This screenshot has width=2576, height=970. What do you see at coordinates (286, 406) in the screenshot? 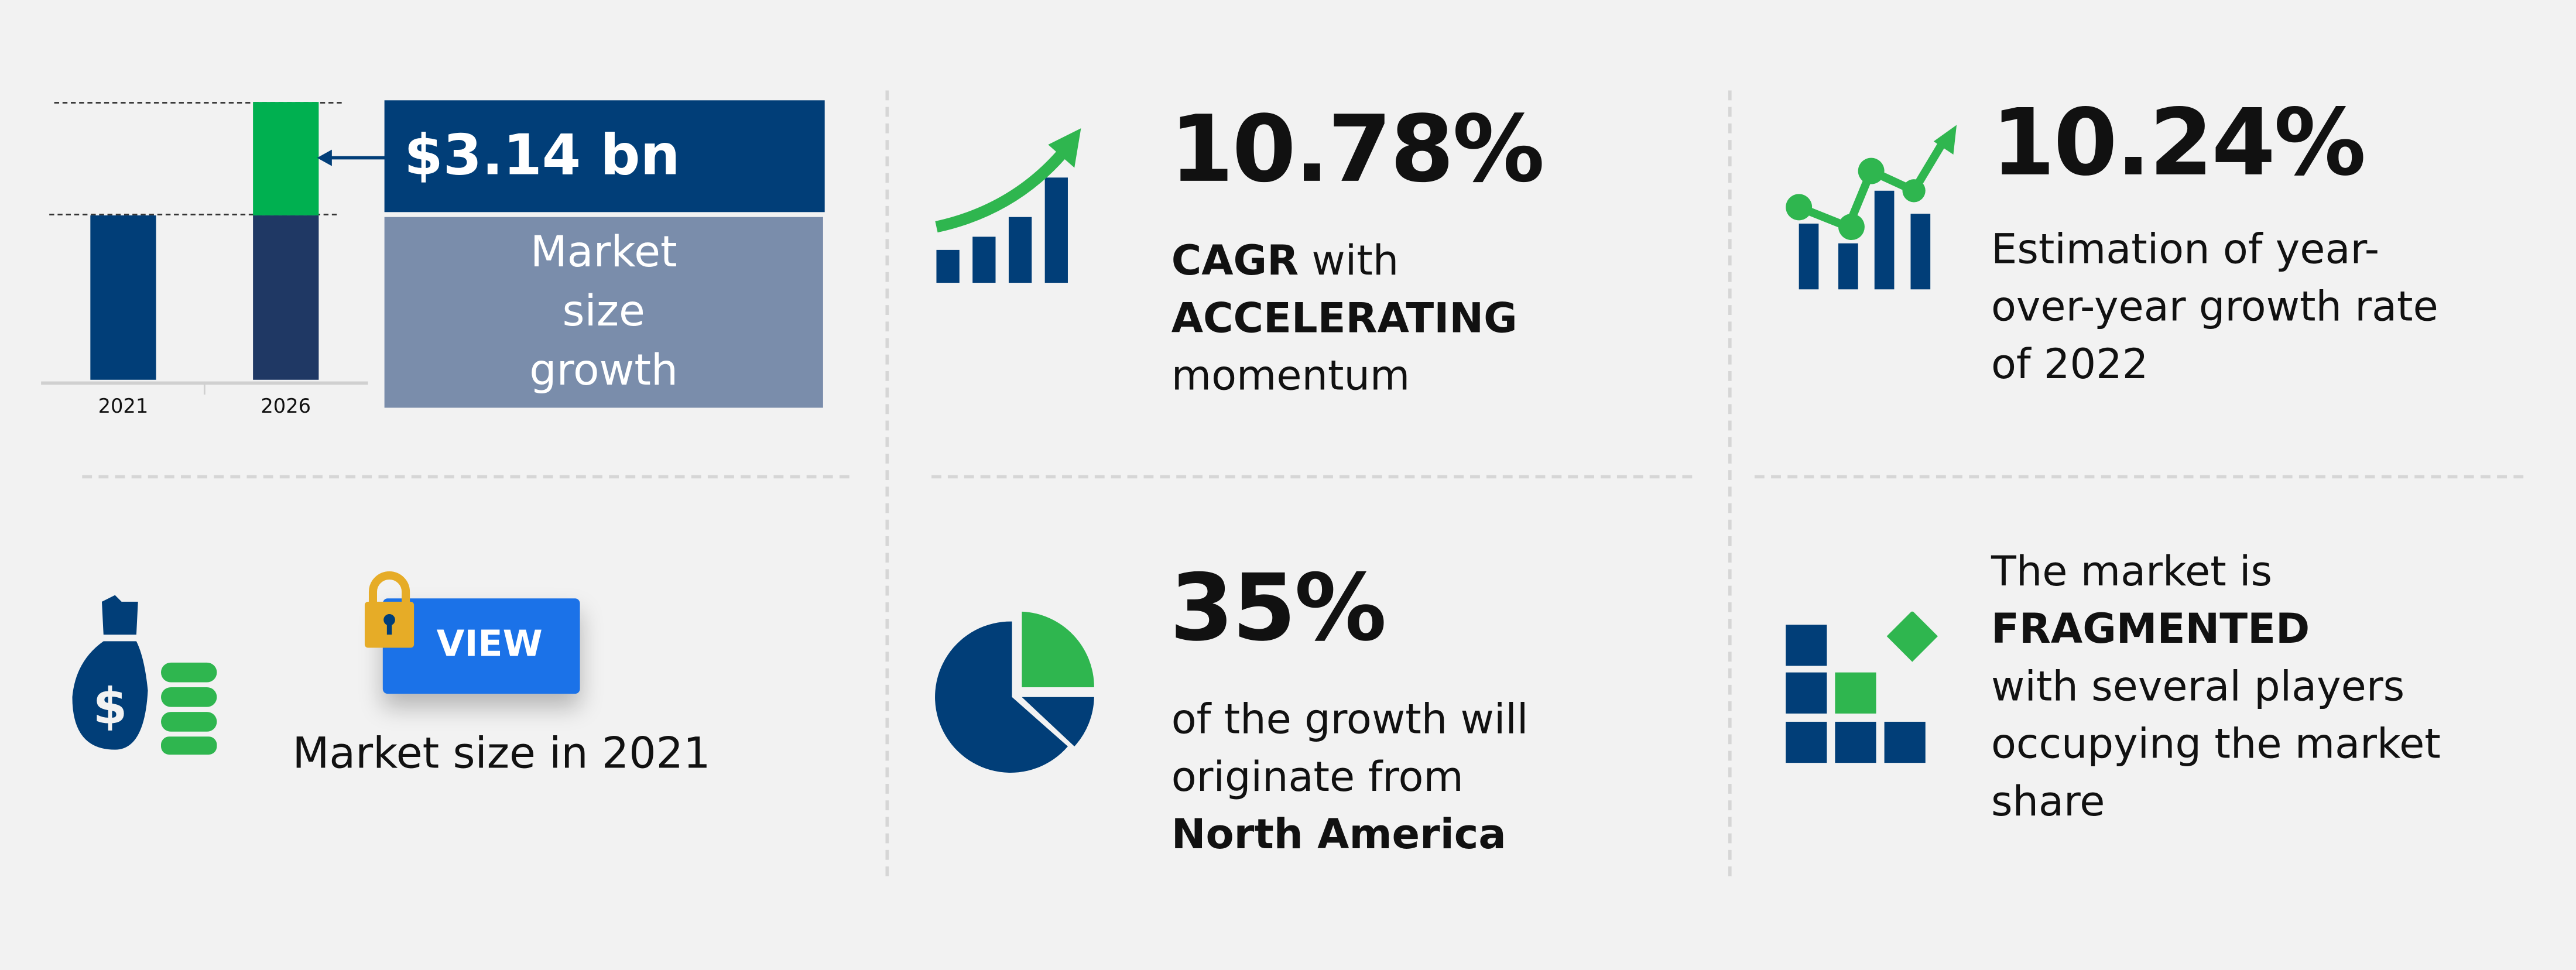
I see `x-tick-label: 2026` at bounding box center [286, 406].